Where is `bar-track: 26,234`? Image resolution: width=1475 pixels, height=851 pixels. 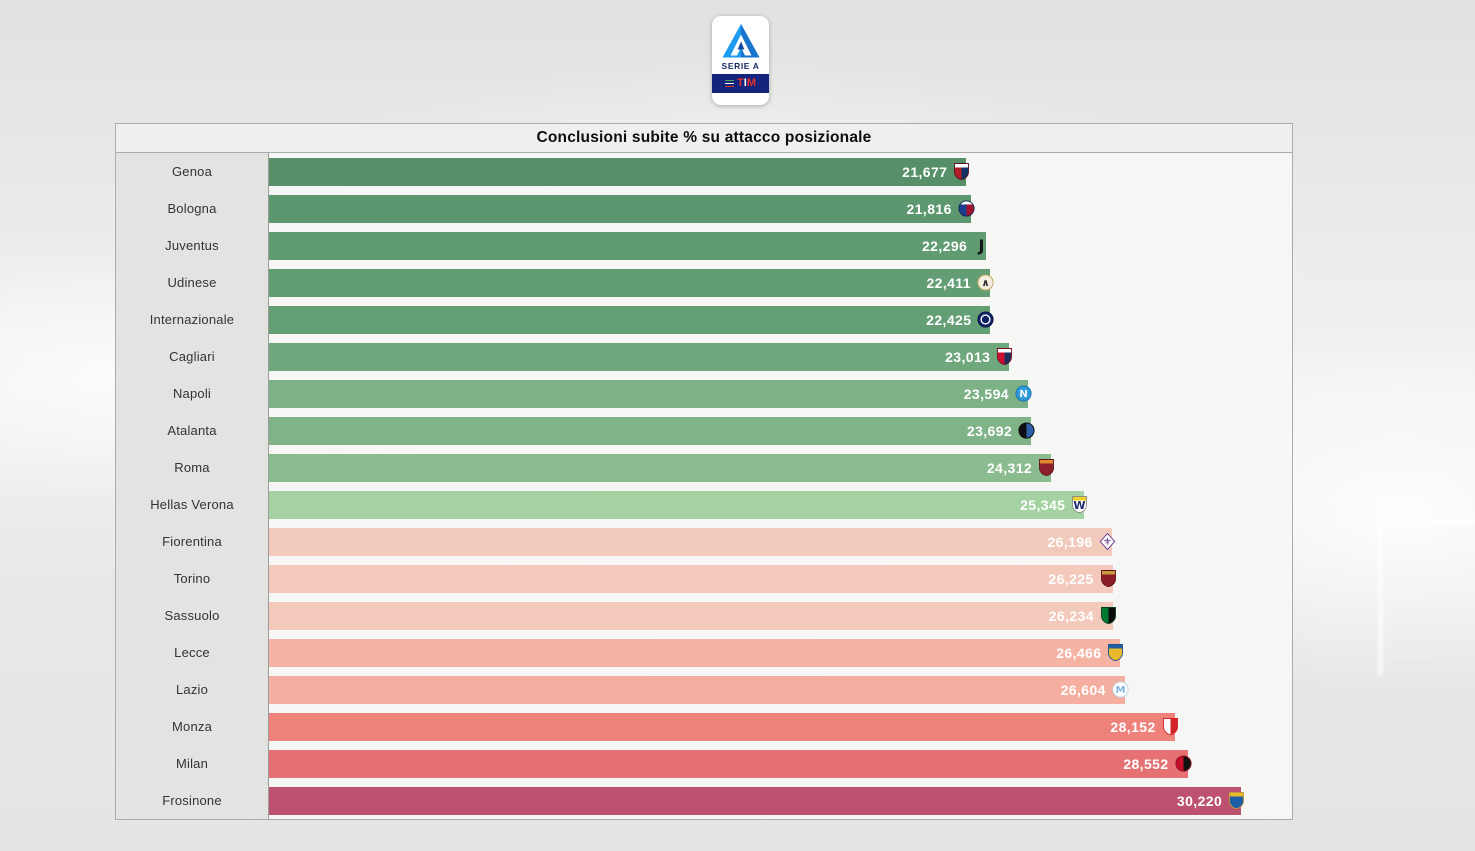 bar-track: 26,234 is located at coordinates (780, 615).